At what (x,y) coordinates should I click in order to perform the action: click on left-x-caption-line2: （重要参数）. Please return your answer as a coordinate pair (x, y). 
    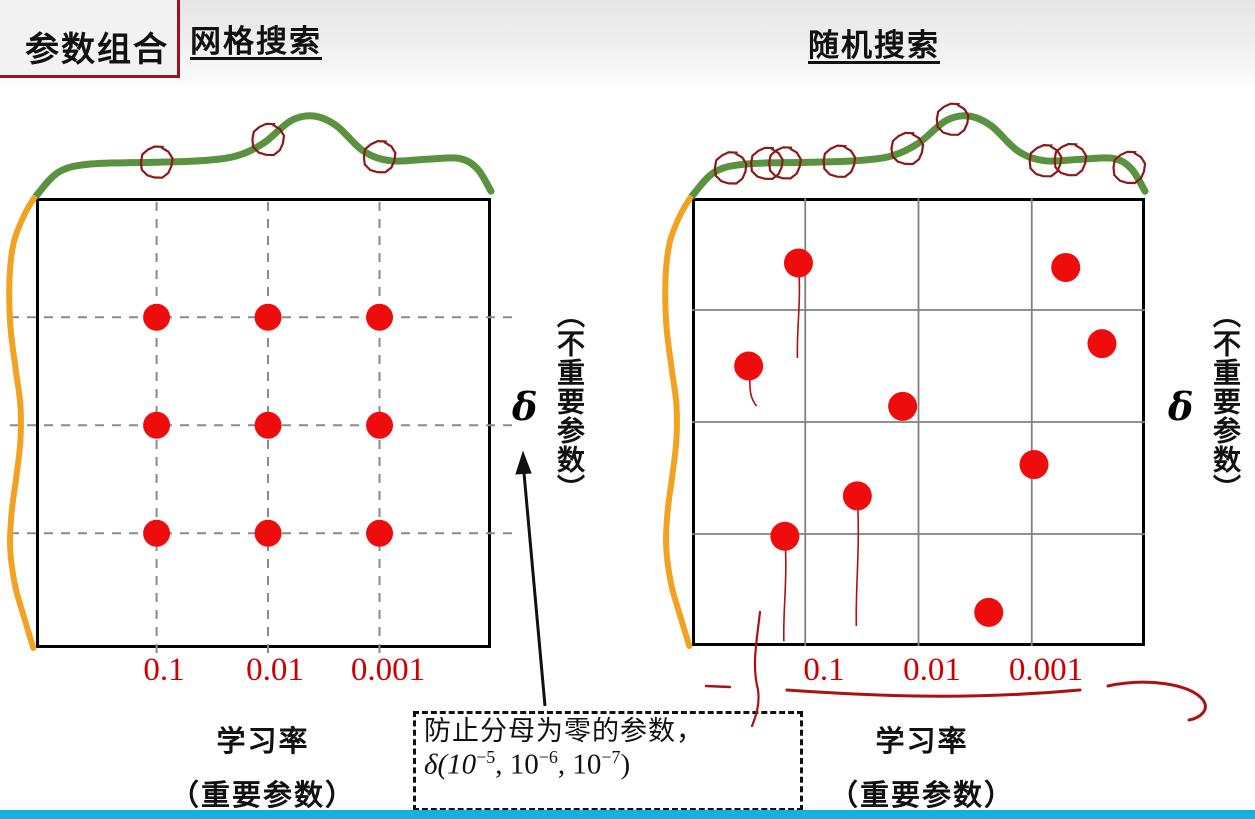
    Looking at the image, I should click on (263, 795).